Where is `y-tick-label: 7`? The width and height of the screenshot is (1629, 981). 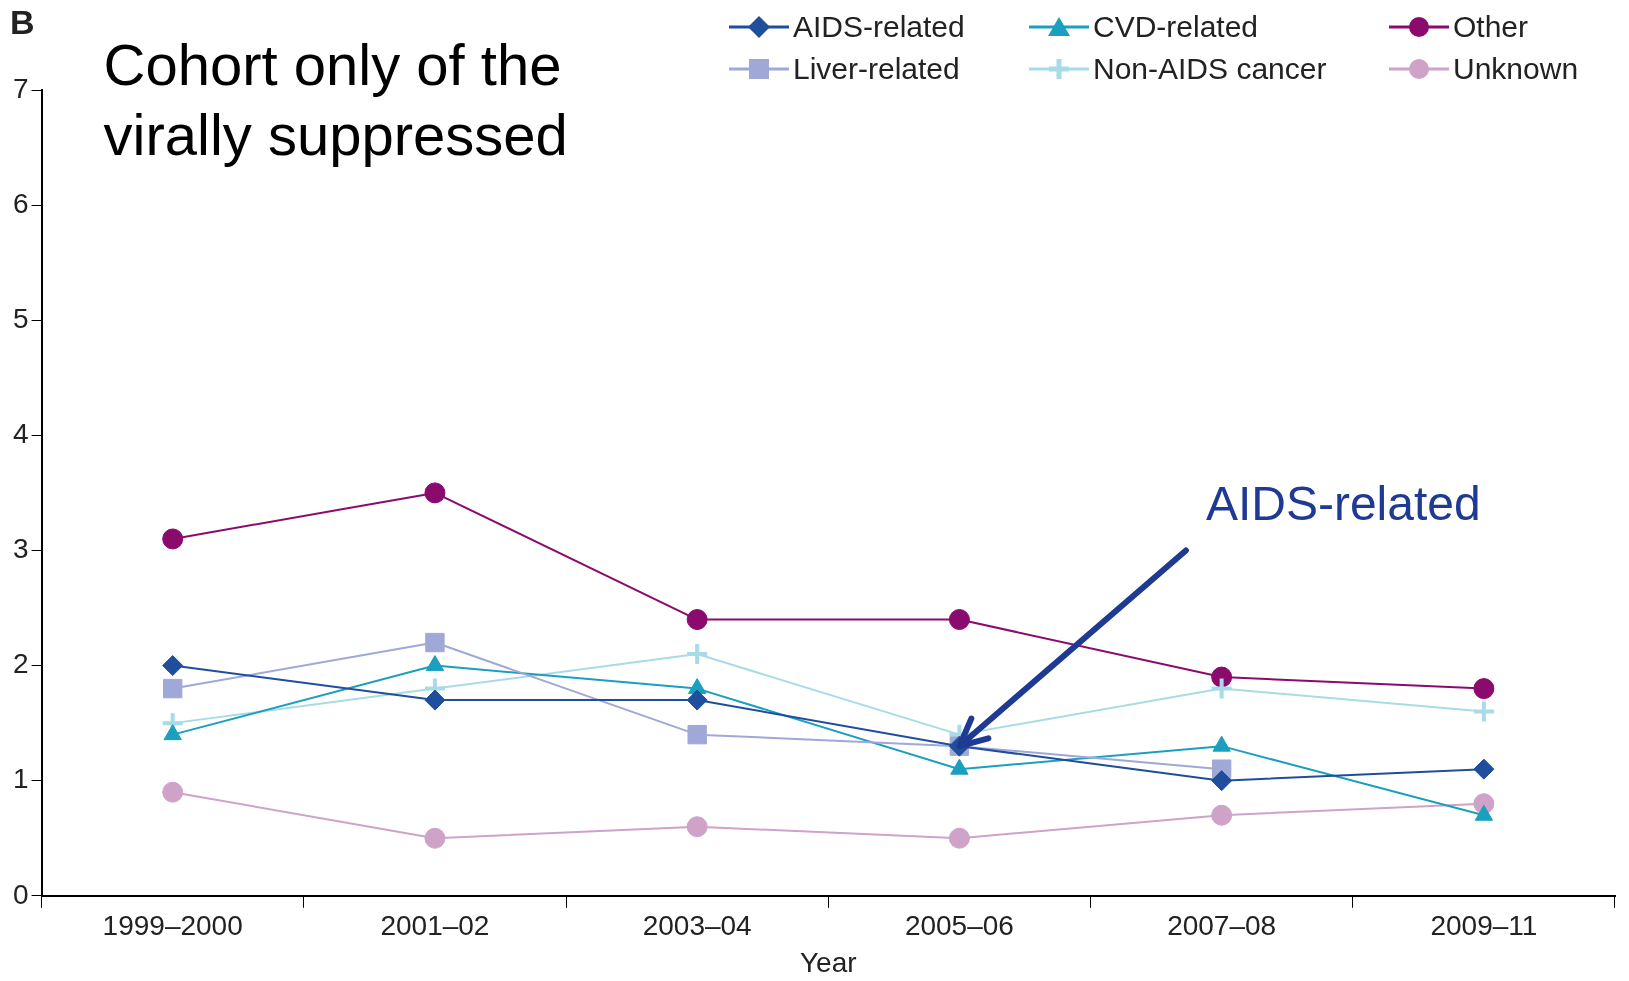 y-tick-label: 7 is located at coordinates (20, 88).